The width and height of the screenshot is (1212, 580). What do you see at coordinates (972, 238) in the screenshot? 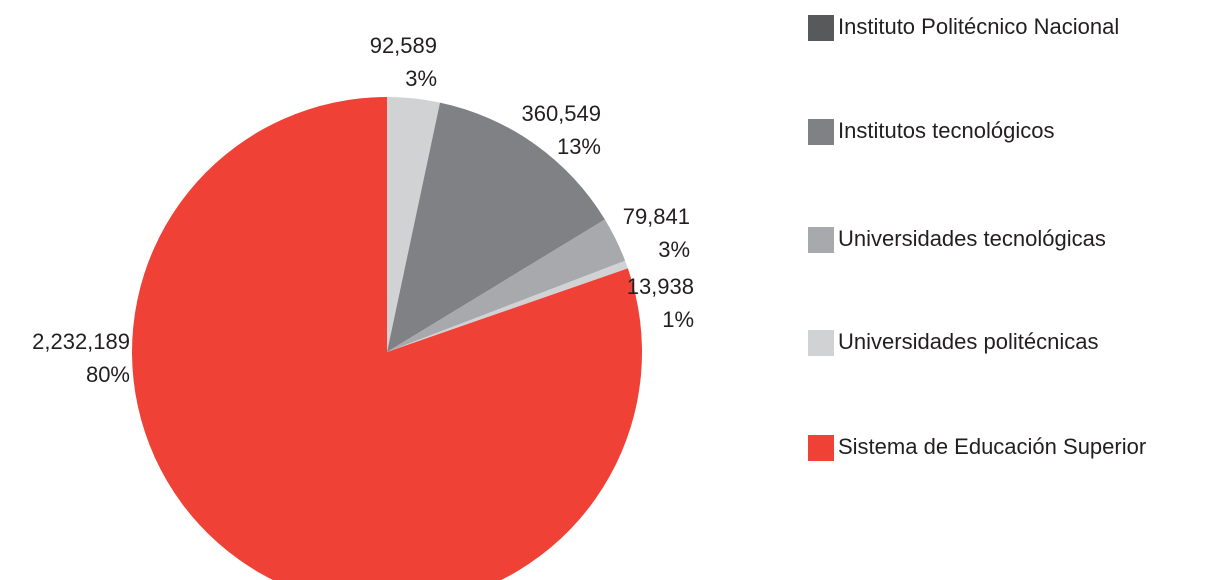
I see `legend-label: Universidades tecnológicas` at bounding box center [972, 238].